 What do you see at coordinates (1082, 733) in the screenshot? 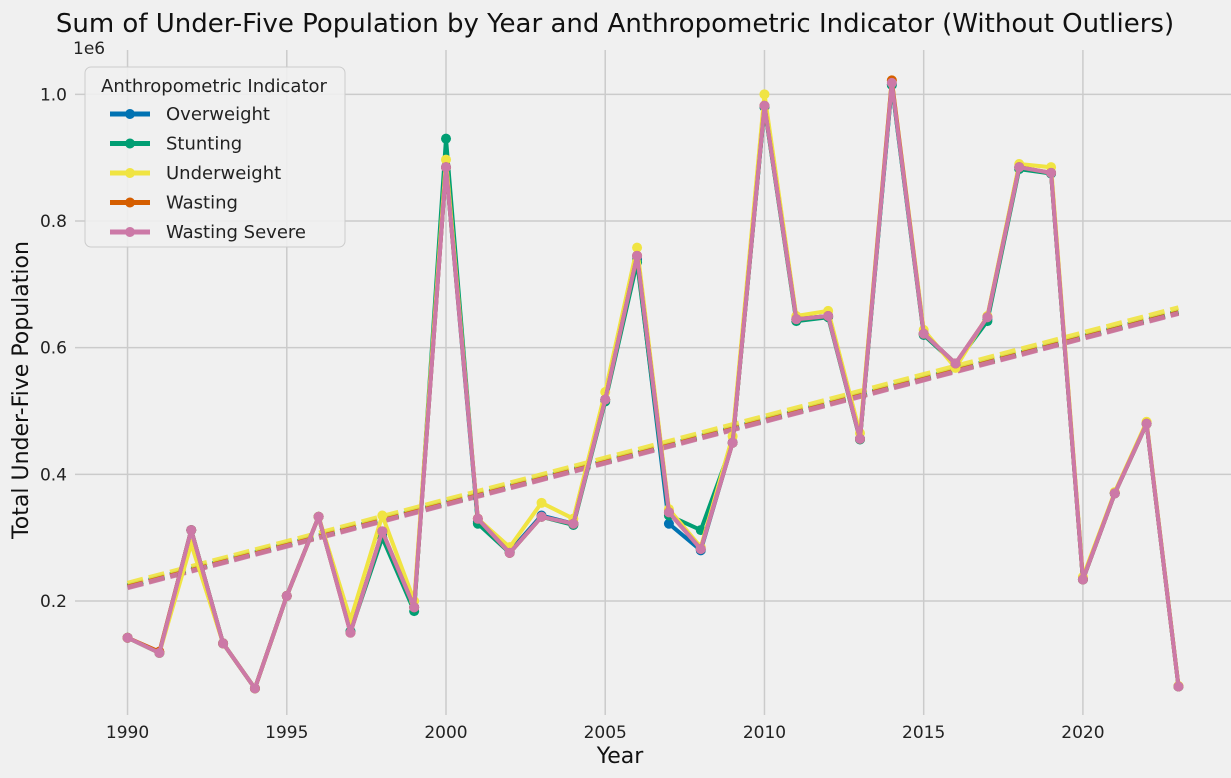
I see `x-tick-label: 2020` at bounding box center [1082, 733].